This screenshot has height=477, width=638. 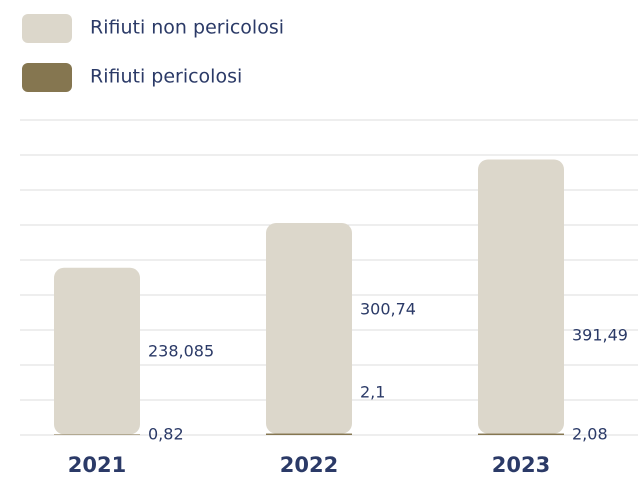 I want to click on value-label: 391,49, so click(x=600, y=335).